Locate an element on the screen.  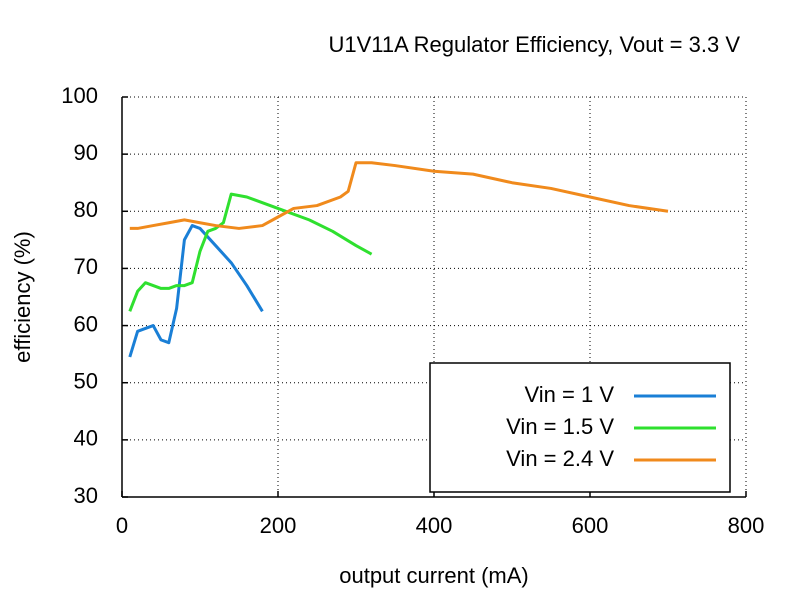
y-tick-label: 30 is located at coordinates (86, 495).